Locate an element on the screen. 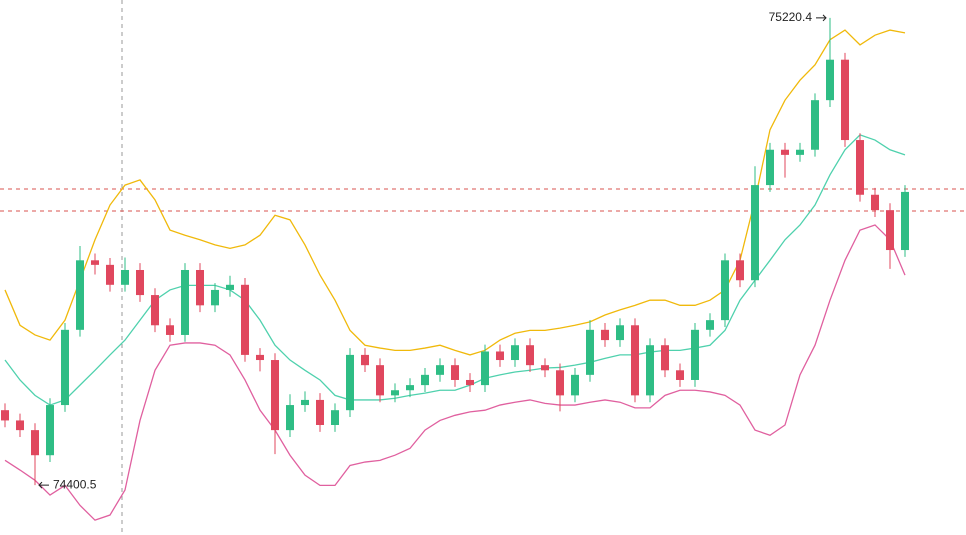  annotation: 75220.4 is located at coordinates (791, 17).